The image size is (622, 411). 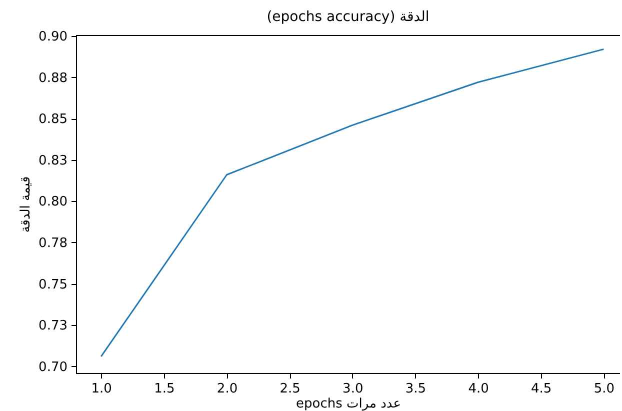 What do you see at coordinates (604, 389) in the screenshot?
I see `x-tick-label: 5.0` at bounding box center [604, 389].